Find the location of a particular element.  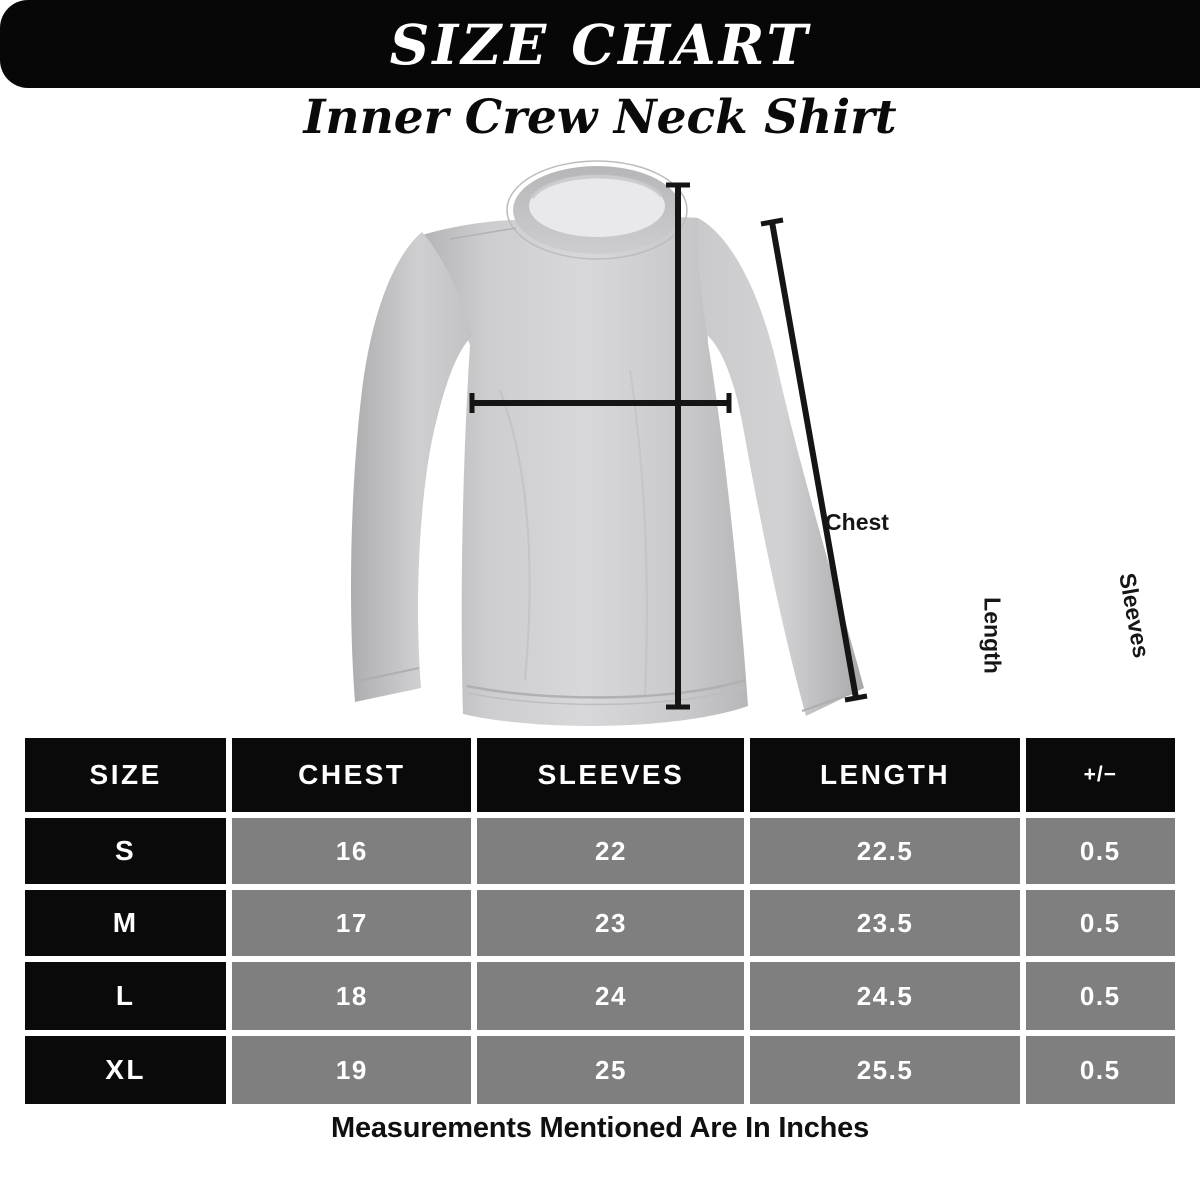

left-cuff-stitch is located at coordinates (388, 674).